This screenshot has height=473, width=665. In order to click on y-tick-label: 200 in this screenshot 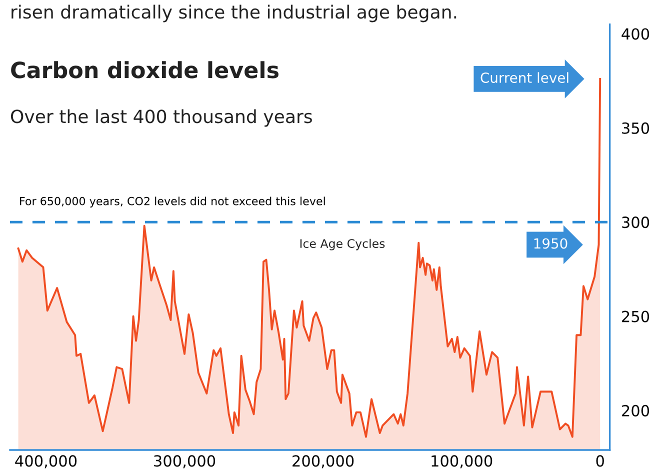, I will do `click(636, 410)`.